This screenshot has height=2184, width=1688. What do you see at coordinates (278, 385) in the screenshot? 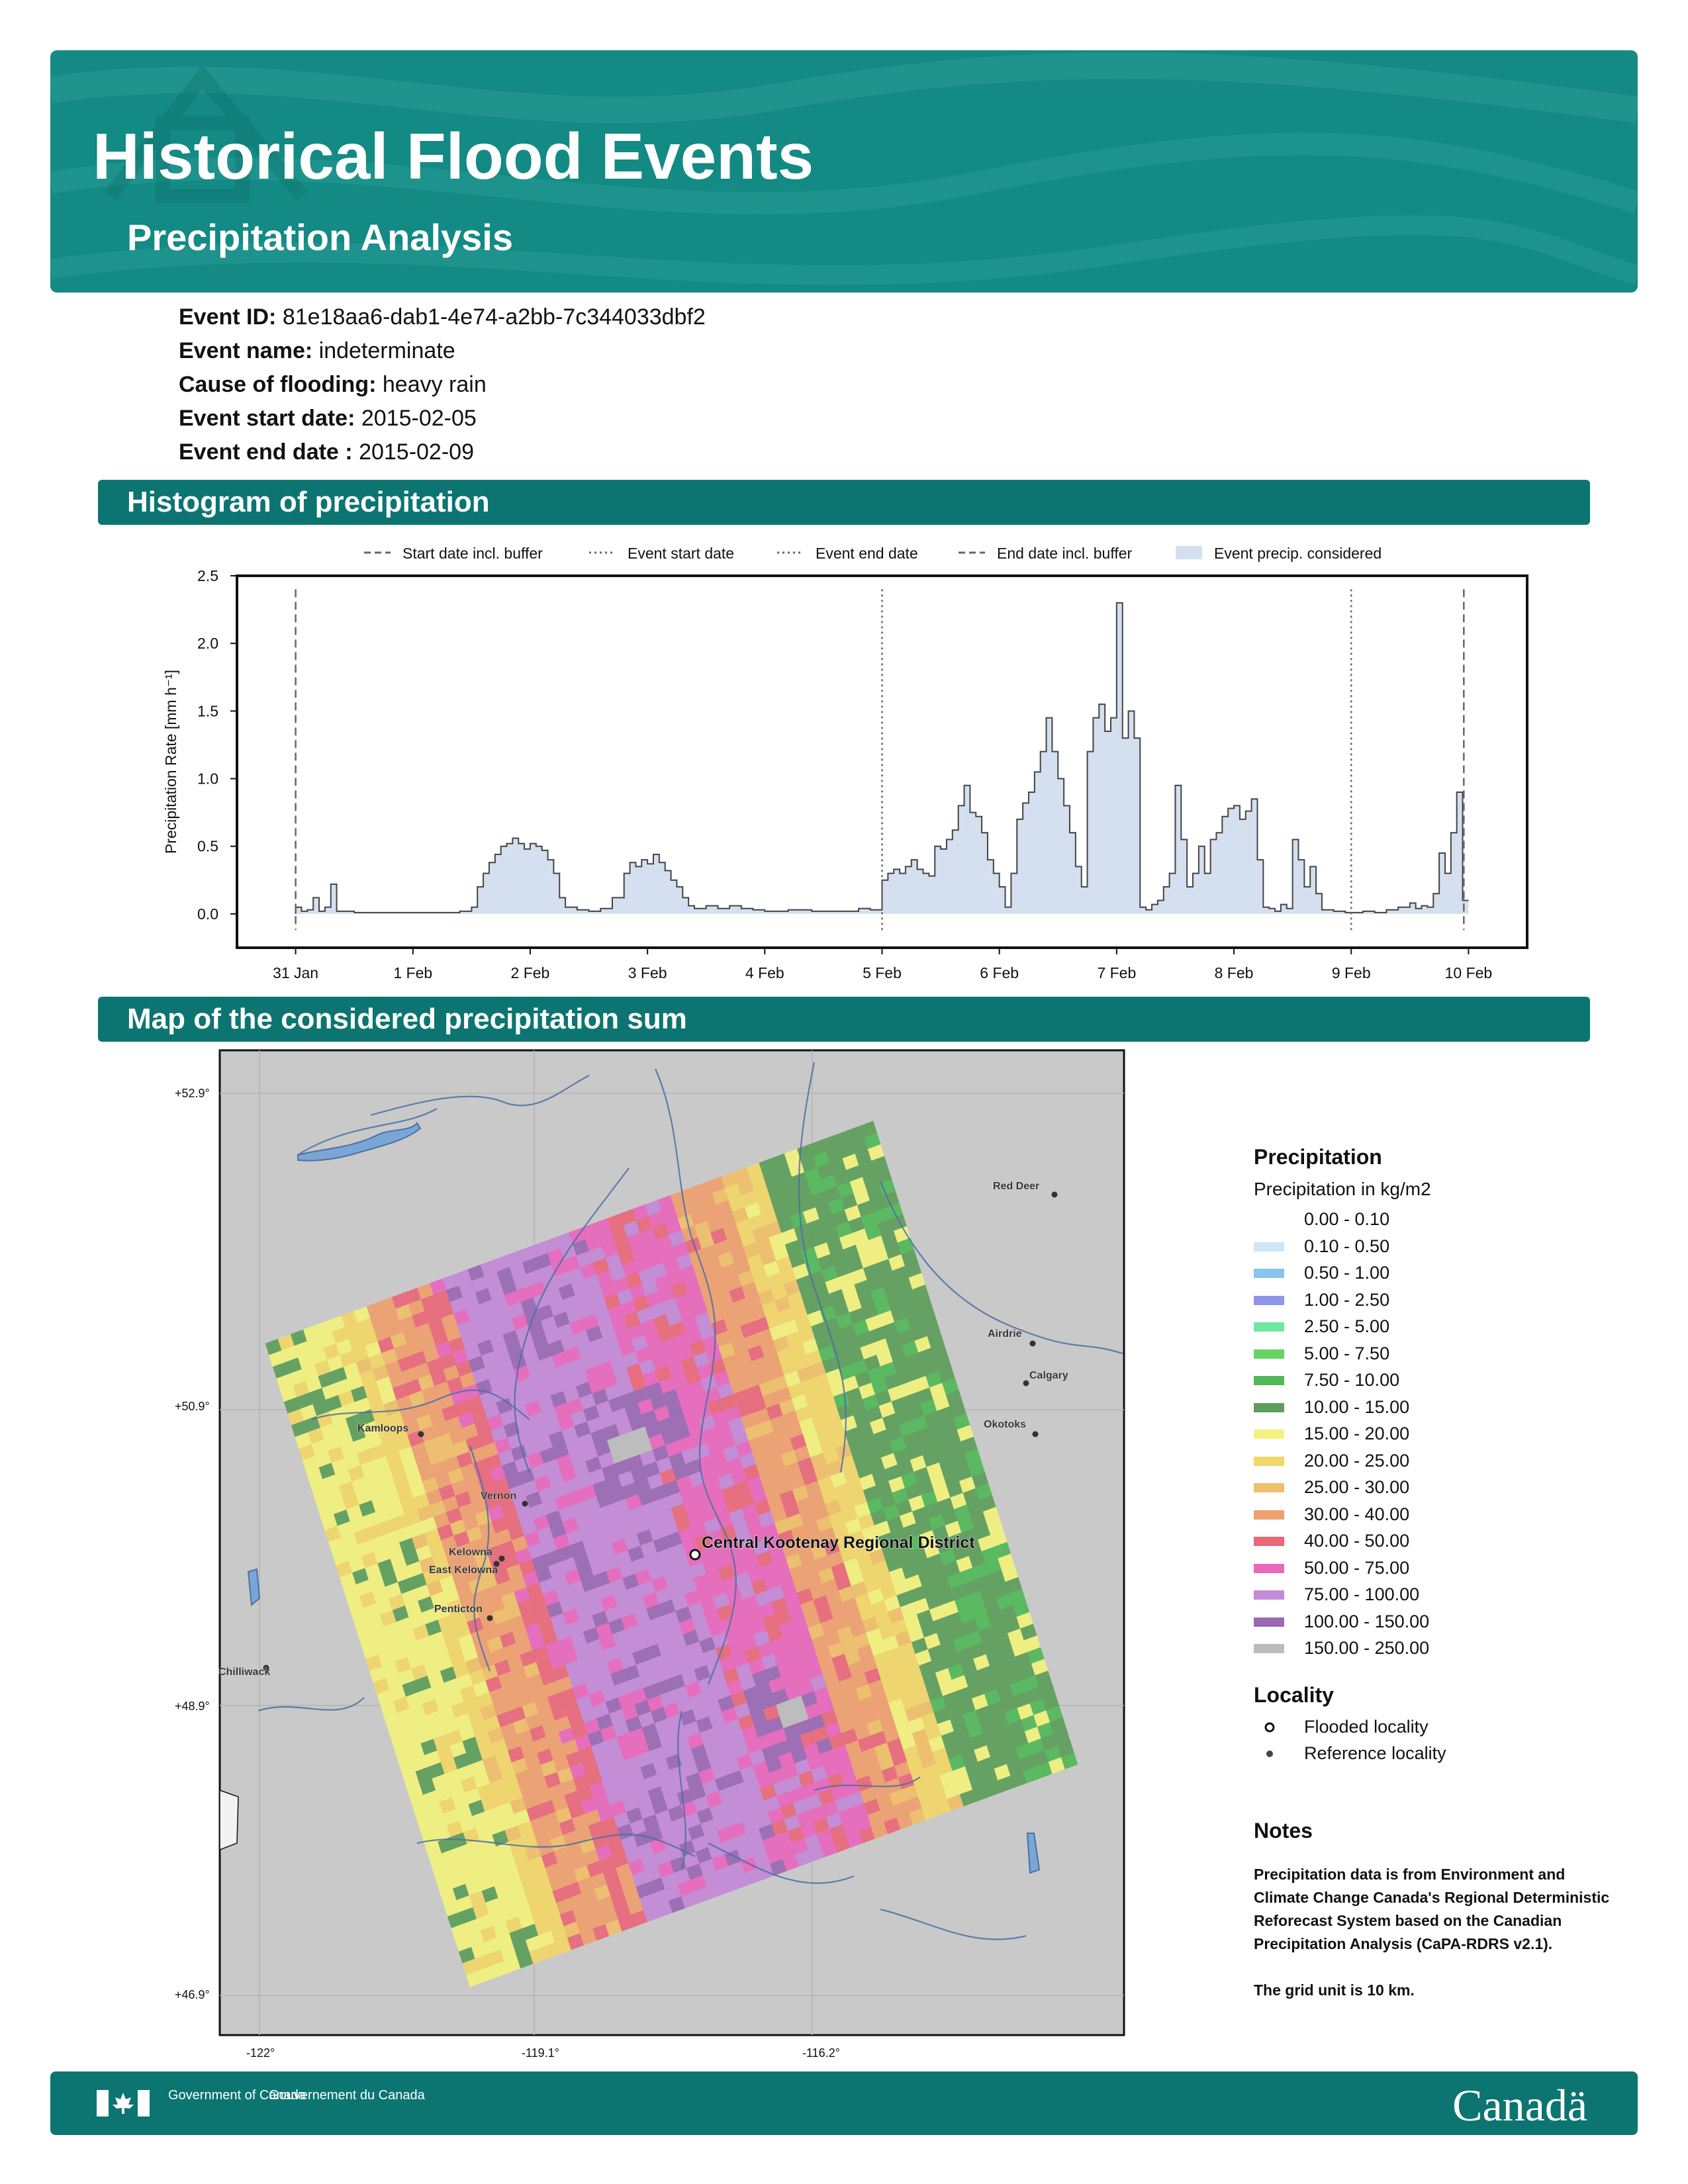
I see `cause-label: Cause of flooding:` at bounding box center [278, 385].